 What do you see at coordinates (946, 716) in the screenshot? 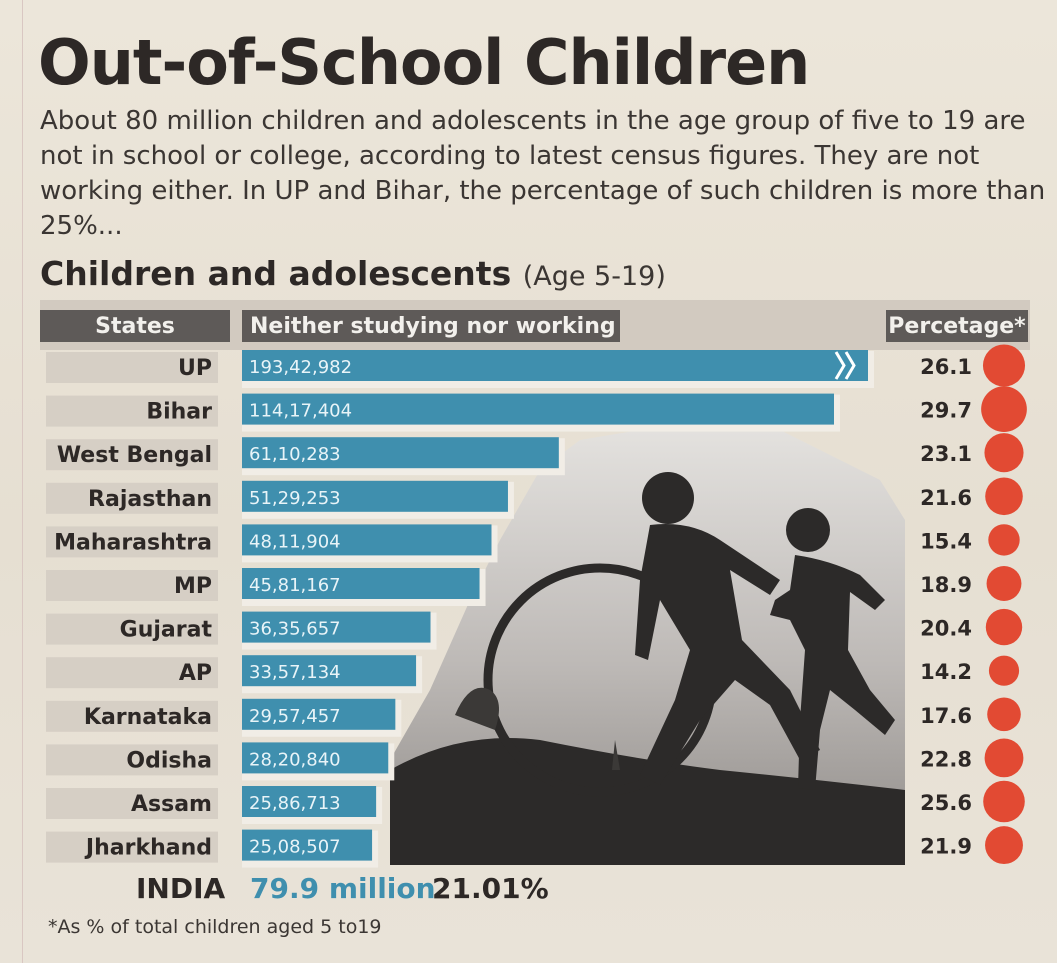
I see `percentage-label: 17.6` at bounding box center [946, 716].